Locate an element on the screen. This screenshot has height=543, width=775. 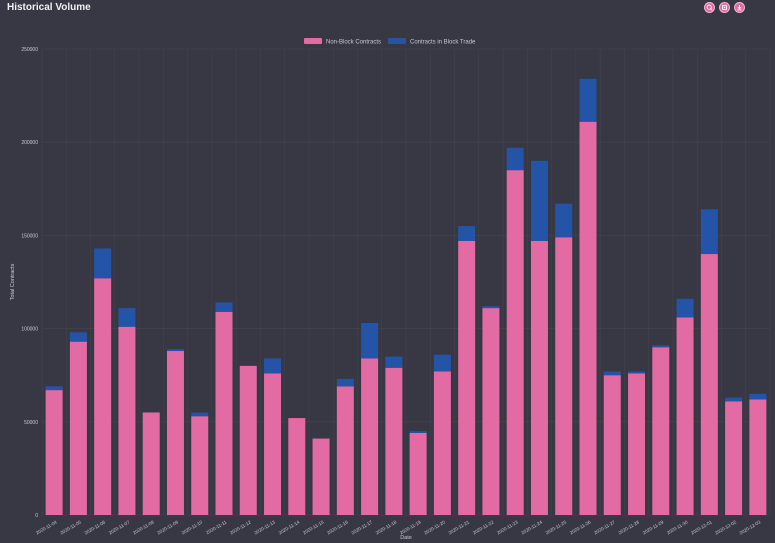
reset-zoom-icon is located at coordinates (724, 7).